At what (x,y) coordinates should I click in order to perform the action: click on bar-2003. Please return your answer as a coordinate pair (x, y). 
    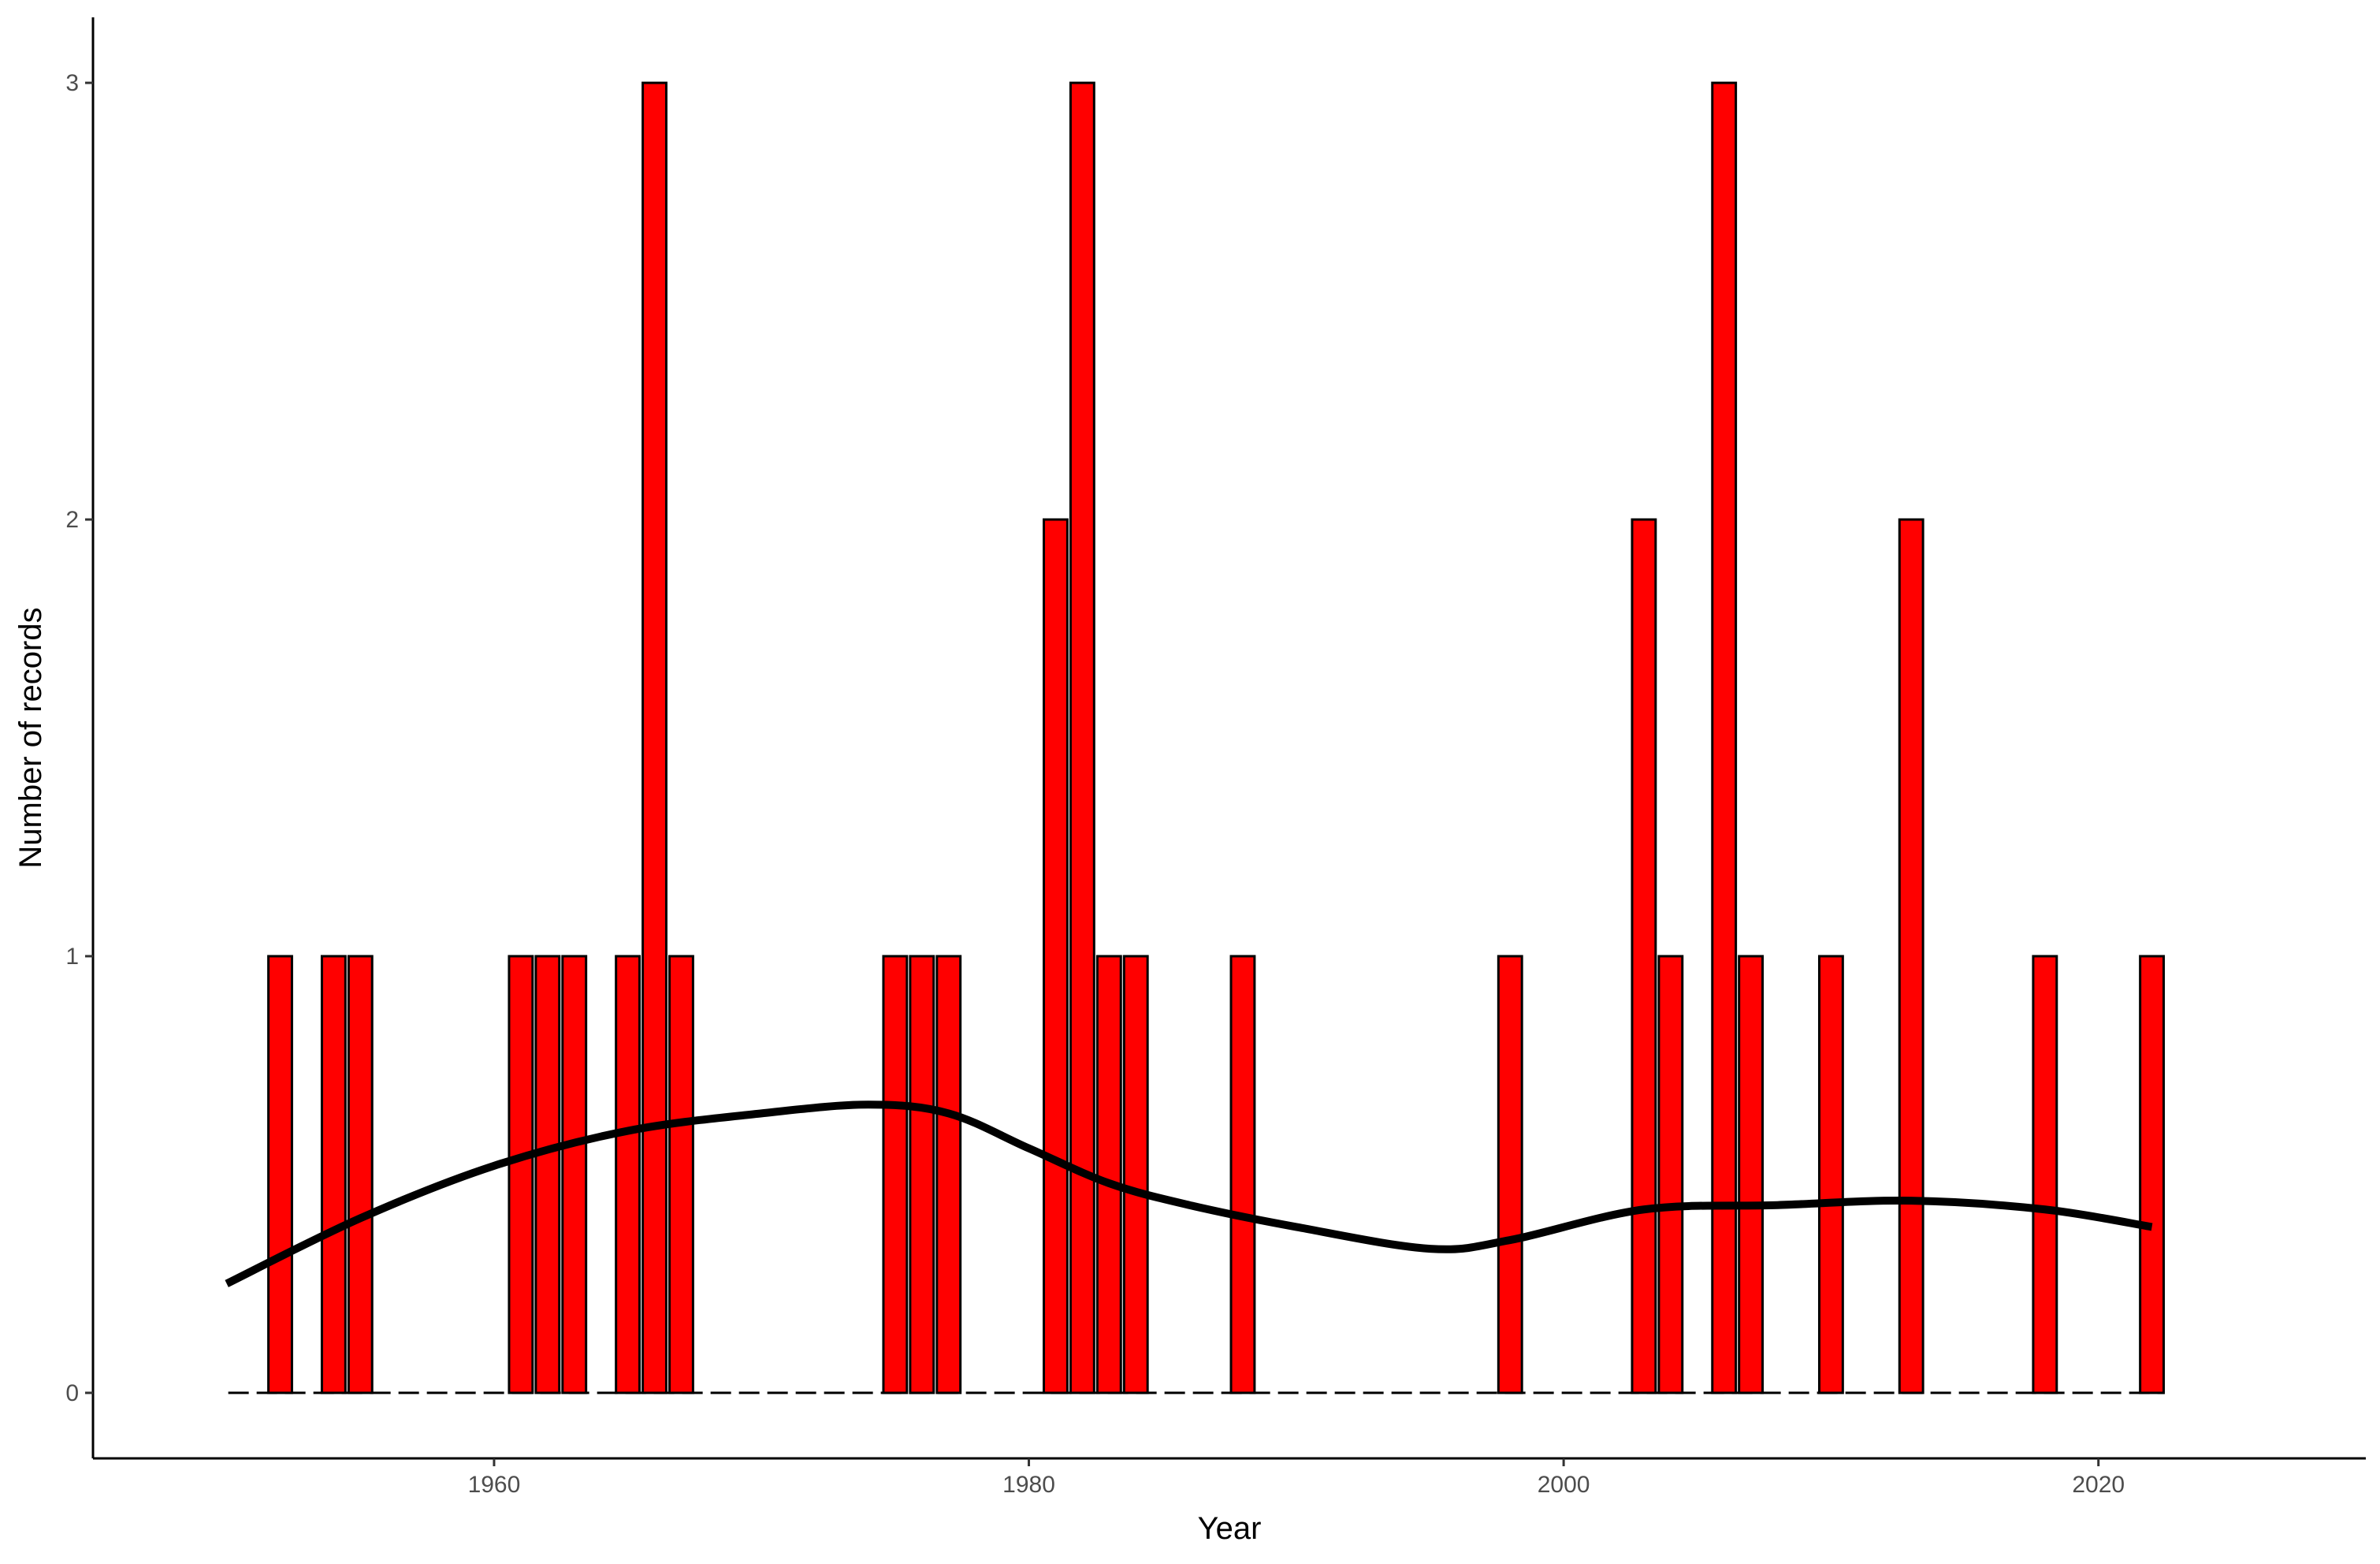
    Looking at the image, I should click on (1644, 957).